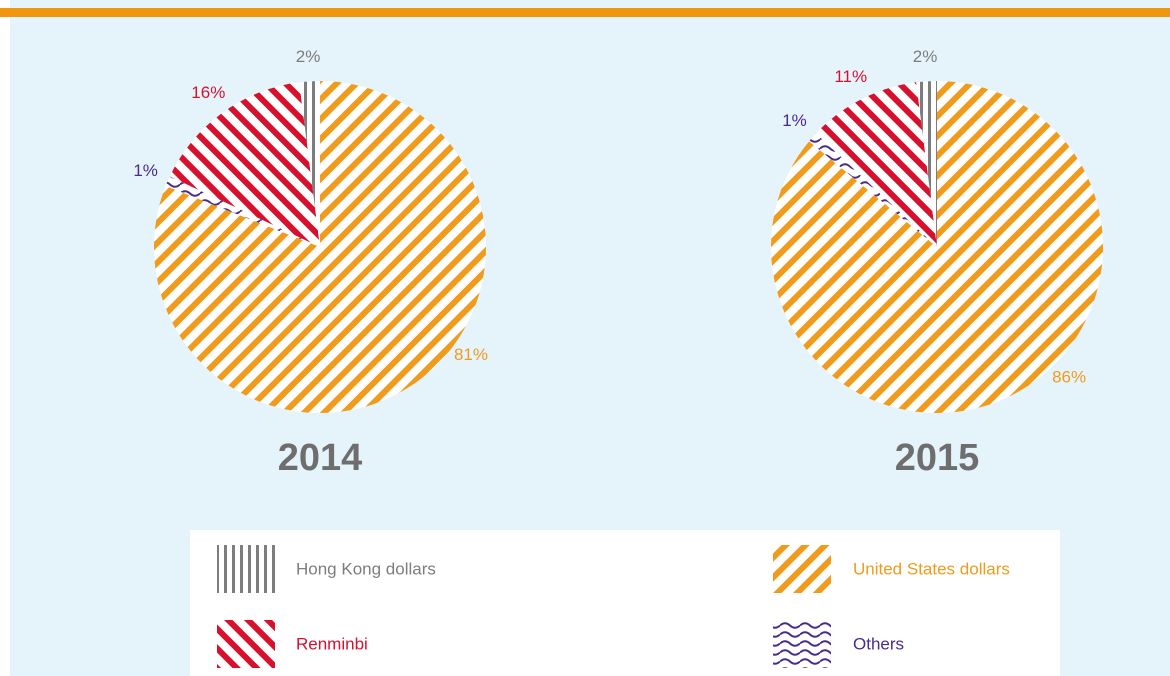 The height and width of the screenshot is (676, 1170). What do you see at coordinates (850, 76) in the screenshot?
I see `slice-label: 11%` at bounding box center [850, 76].